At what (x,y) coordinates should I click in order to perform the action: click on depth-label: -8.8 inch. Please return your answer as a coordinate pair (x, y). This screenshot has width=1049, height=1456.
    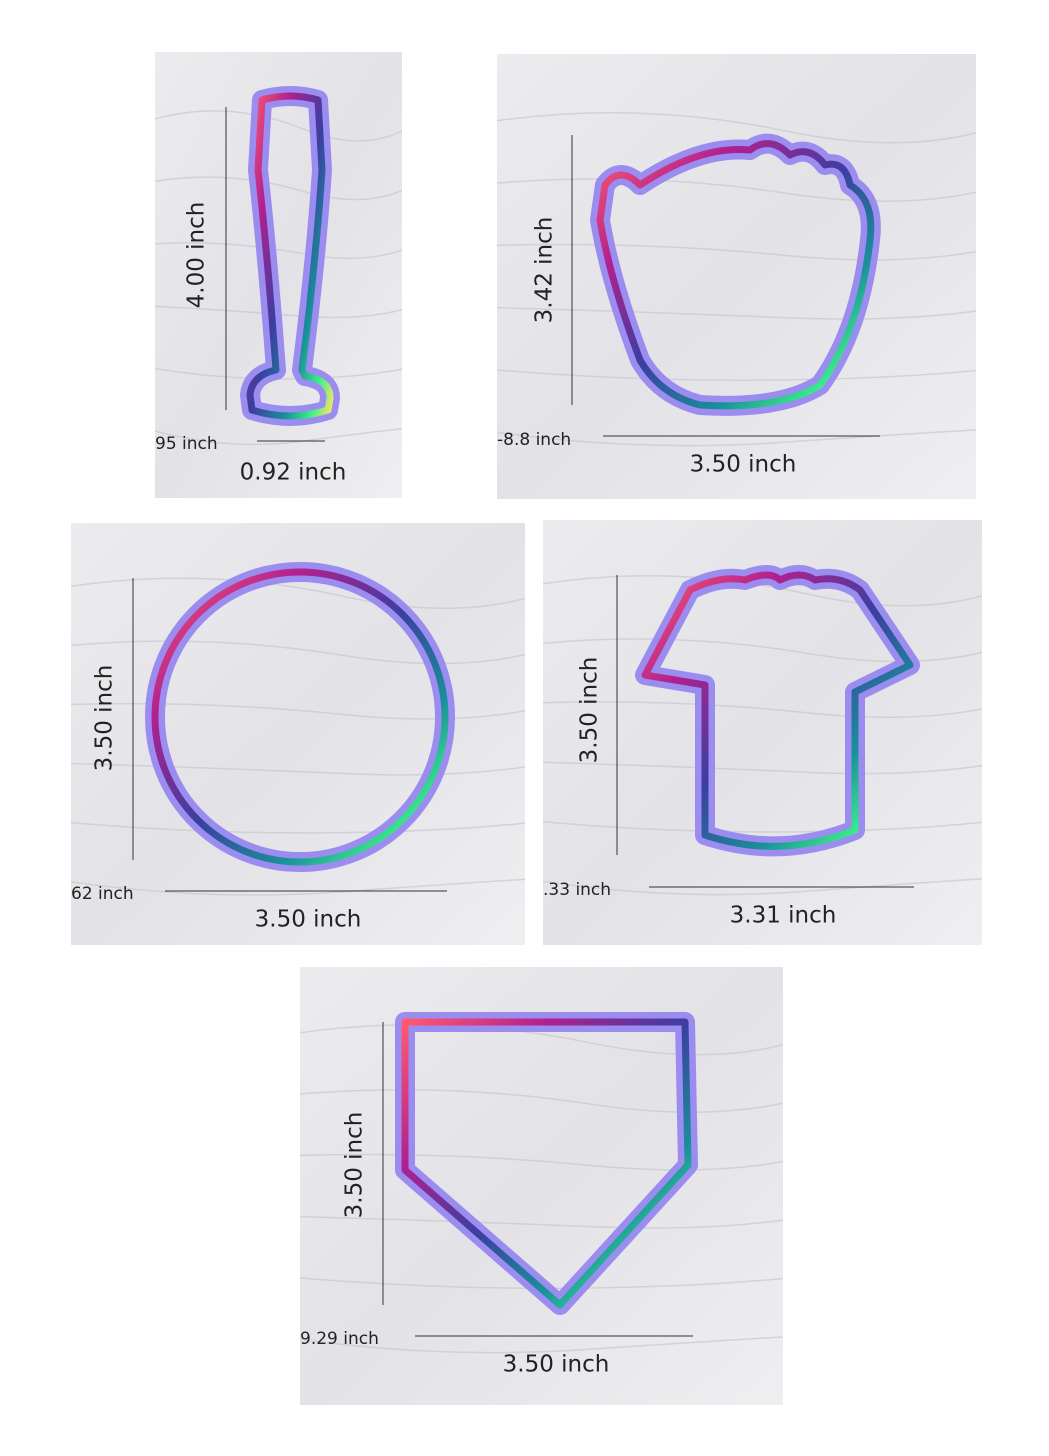
    Looking at the image, I should click on (534, 440).